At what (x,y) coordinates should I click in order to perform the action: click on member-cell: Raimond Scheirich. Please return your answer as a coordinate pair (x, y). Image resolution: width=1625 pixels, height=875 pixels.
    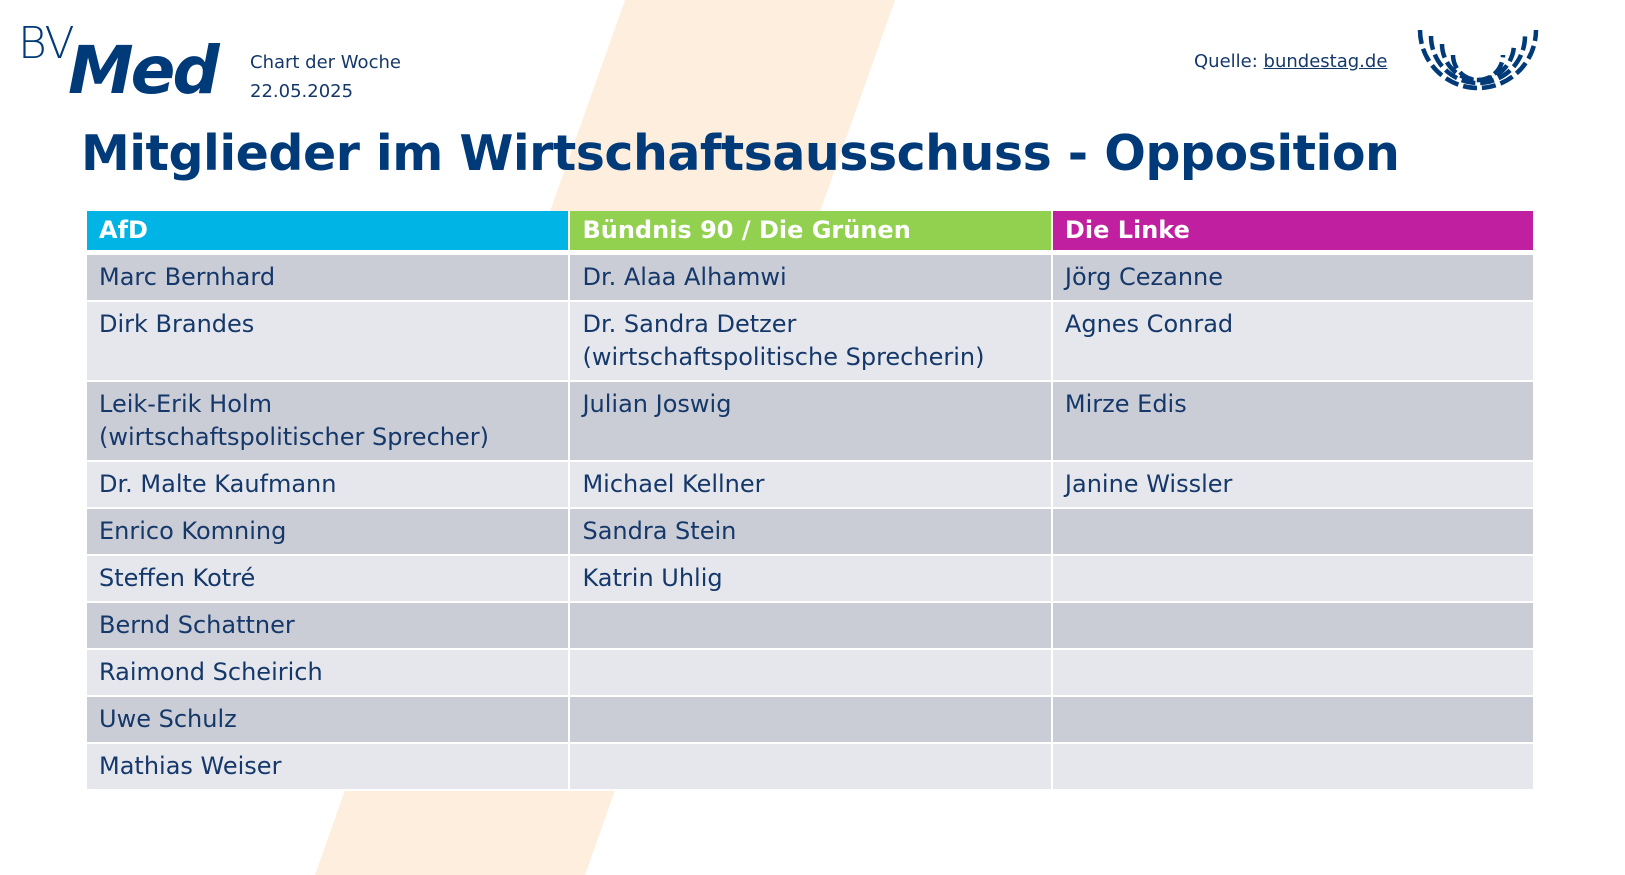
    Looking at the image, I should click on (329, 672).